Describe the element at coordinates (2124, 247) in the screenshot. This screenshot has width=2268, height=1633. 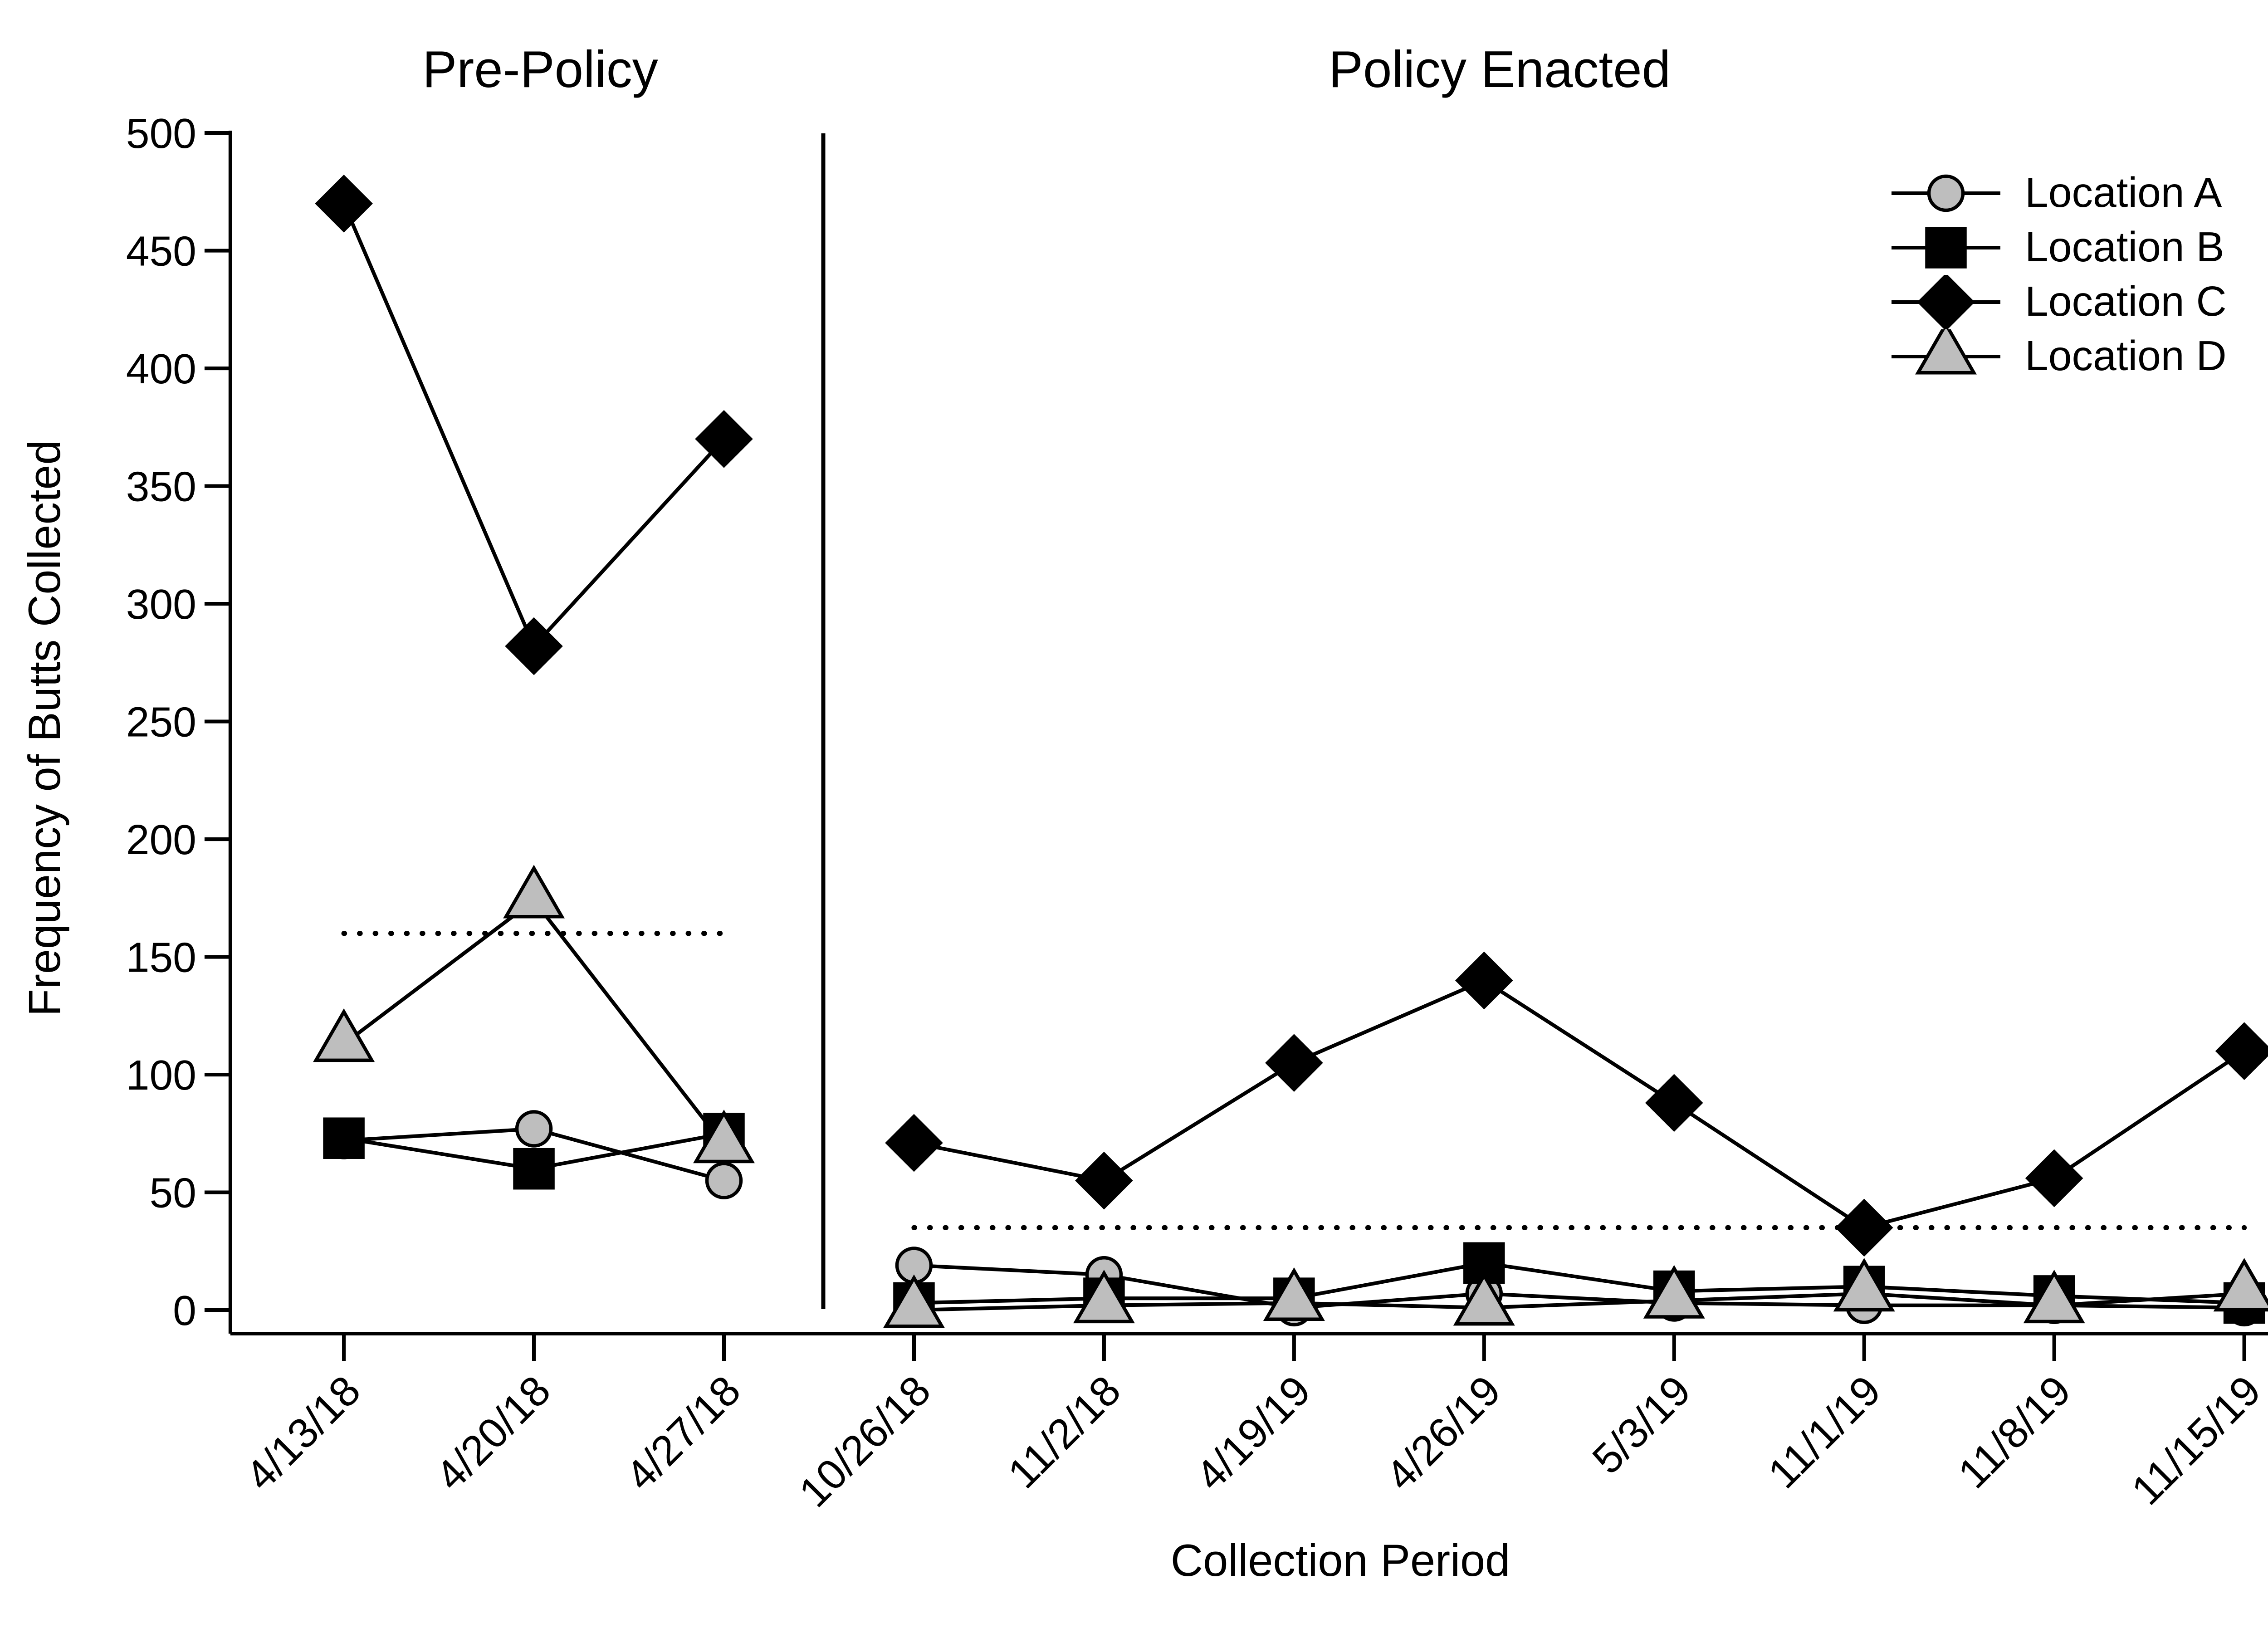
I see `legend-label: Location B` at that location.